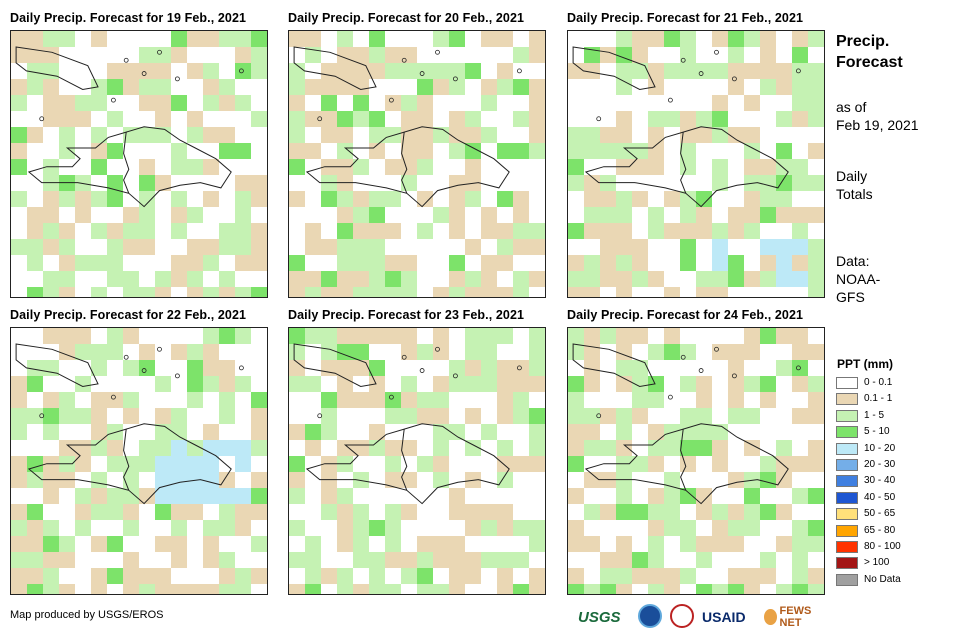 The image size is (970, 635). I want to click on legend-label: 50 - 65, so click(880, 514).